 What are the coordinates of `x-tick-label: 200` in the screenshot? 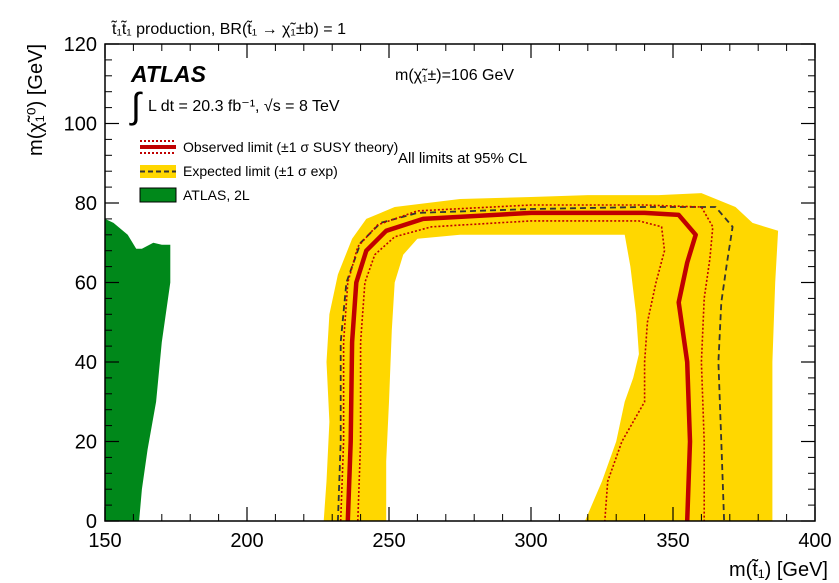 It's located at (246, 541).